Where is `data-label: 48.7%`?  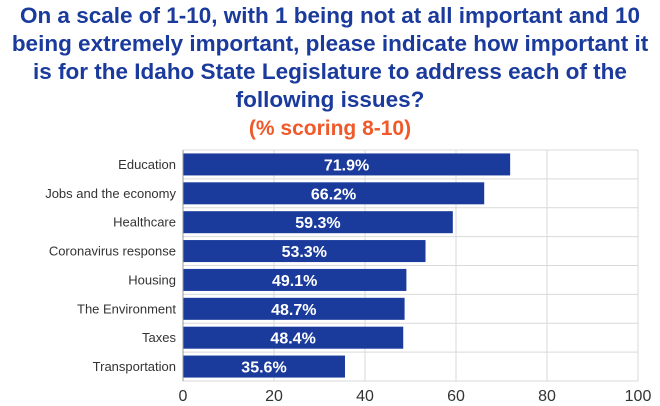
data-label: 48.7% is located at coordinates (293, 310).